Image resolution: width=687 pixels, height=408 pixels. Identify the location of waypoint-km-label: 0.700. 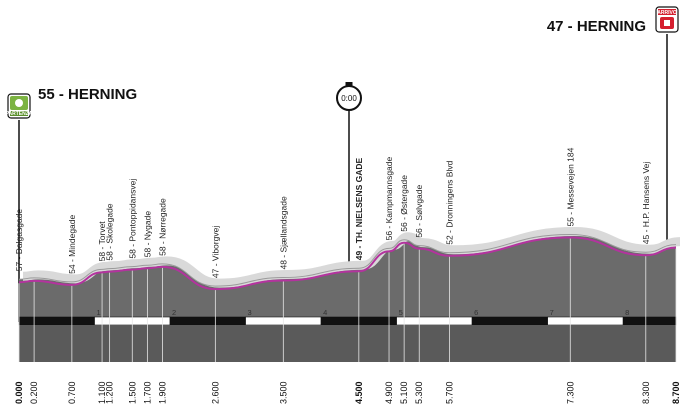
(72, 392).